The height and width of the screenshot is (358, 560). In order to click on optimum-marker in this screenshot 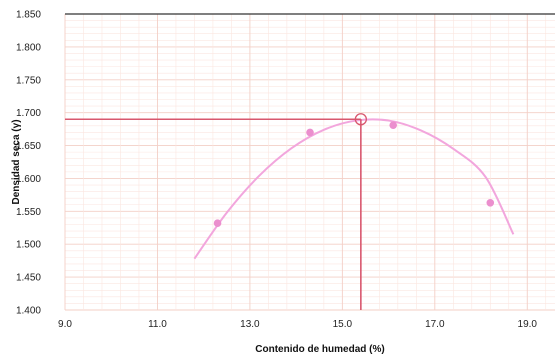, I will do `click(360, 119)`.